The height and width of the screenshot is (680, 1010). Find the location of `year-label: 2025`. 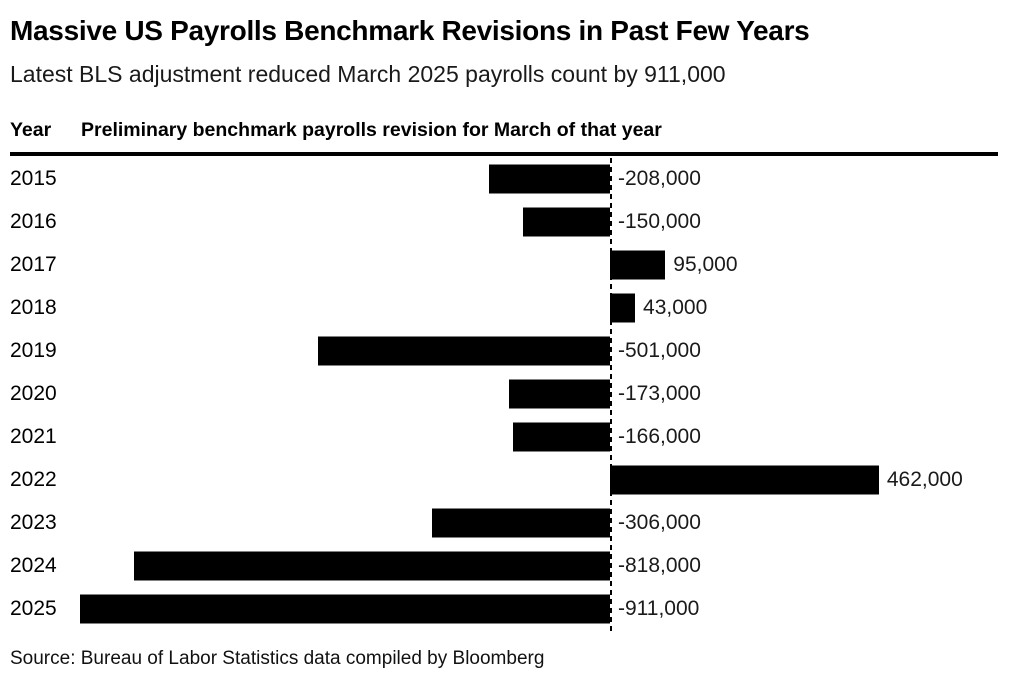

year-label: 2025 is located at coordinates (33, 608).